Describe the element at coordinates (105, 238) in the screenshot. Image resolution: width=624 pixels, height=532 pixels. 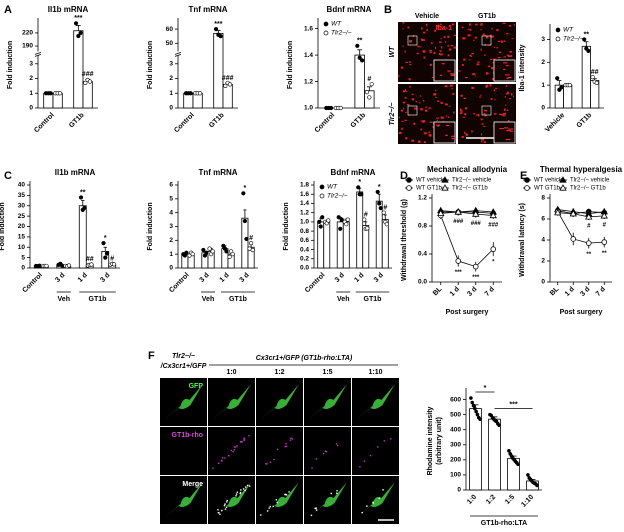
I see `significance: *` at that location.